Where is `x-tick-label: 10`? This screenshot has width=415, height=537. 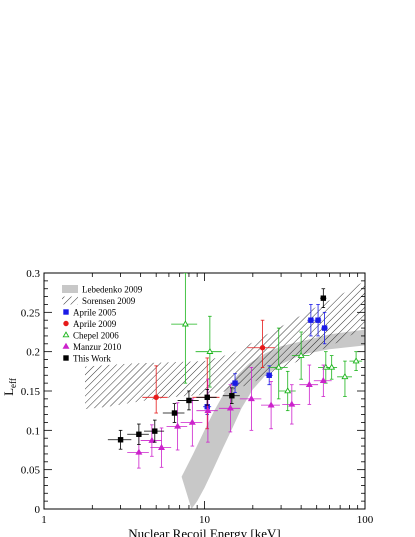
x-tick-label: 10 is located at coordinates (205, 520).